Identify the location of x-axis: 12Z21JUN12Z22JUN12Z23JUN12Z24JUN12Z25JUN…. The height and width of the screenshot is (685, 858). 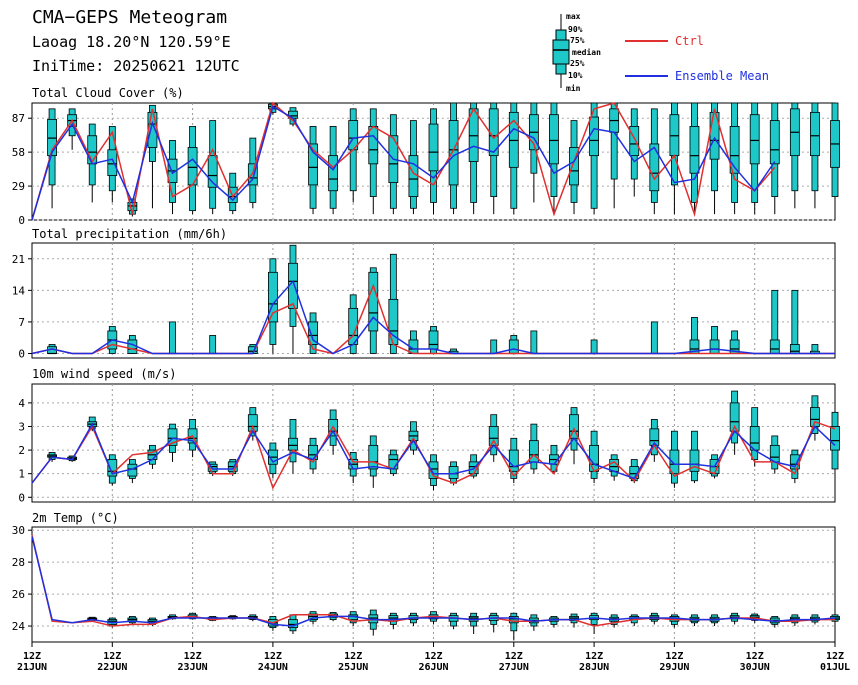
(433, 657).